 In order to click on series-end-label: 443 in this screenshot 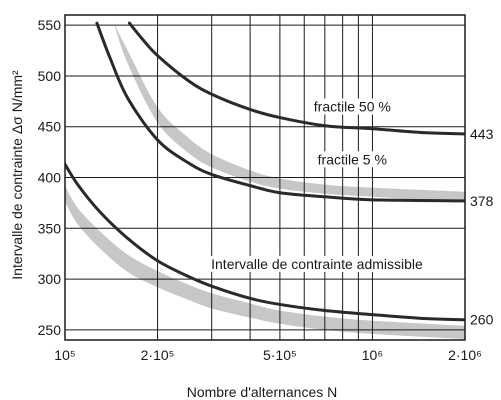, I will do `click(482, 134)`.